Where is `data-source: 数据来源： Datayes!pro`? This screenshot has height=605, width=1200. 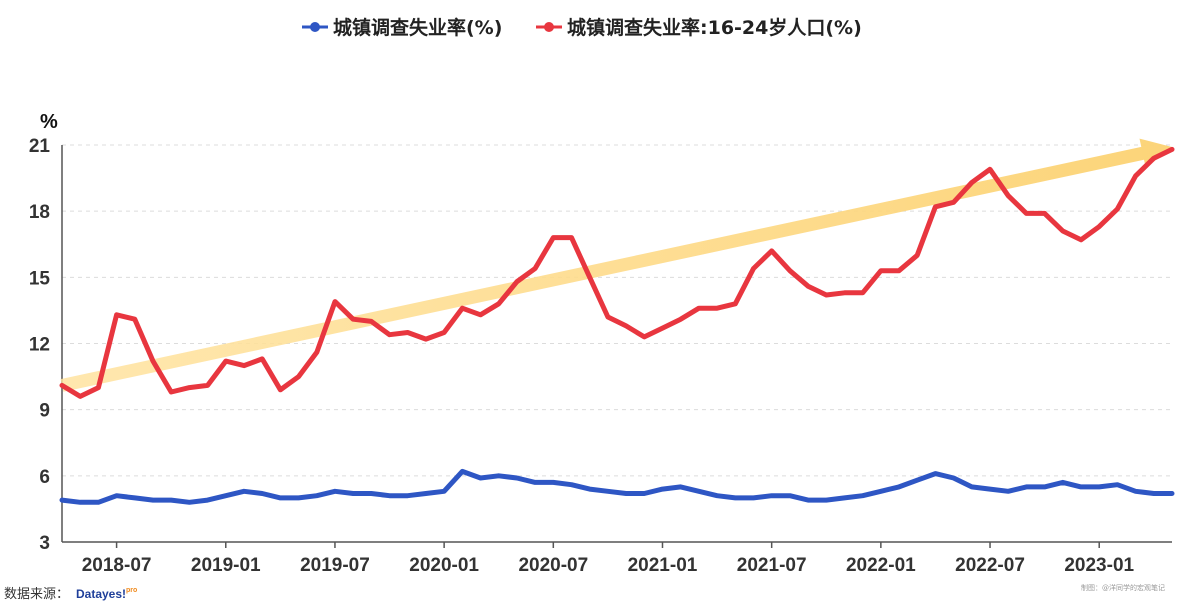
data-source: 数据来源： Datayes!pro is located at coordinates (70, 594).